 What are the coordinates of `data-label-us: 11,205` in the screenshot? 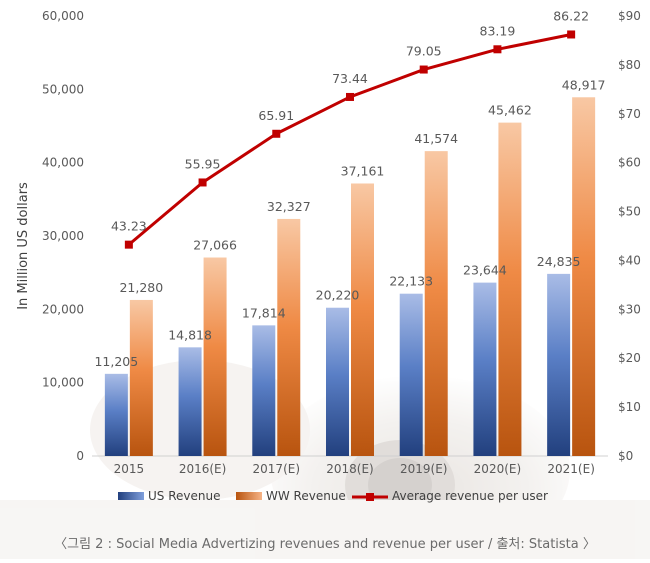 It's located at (116, 361).